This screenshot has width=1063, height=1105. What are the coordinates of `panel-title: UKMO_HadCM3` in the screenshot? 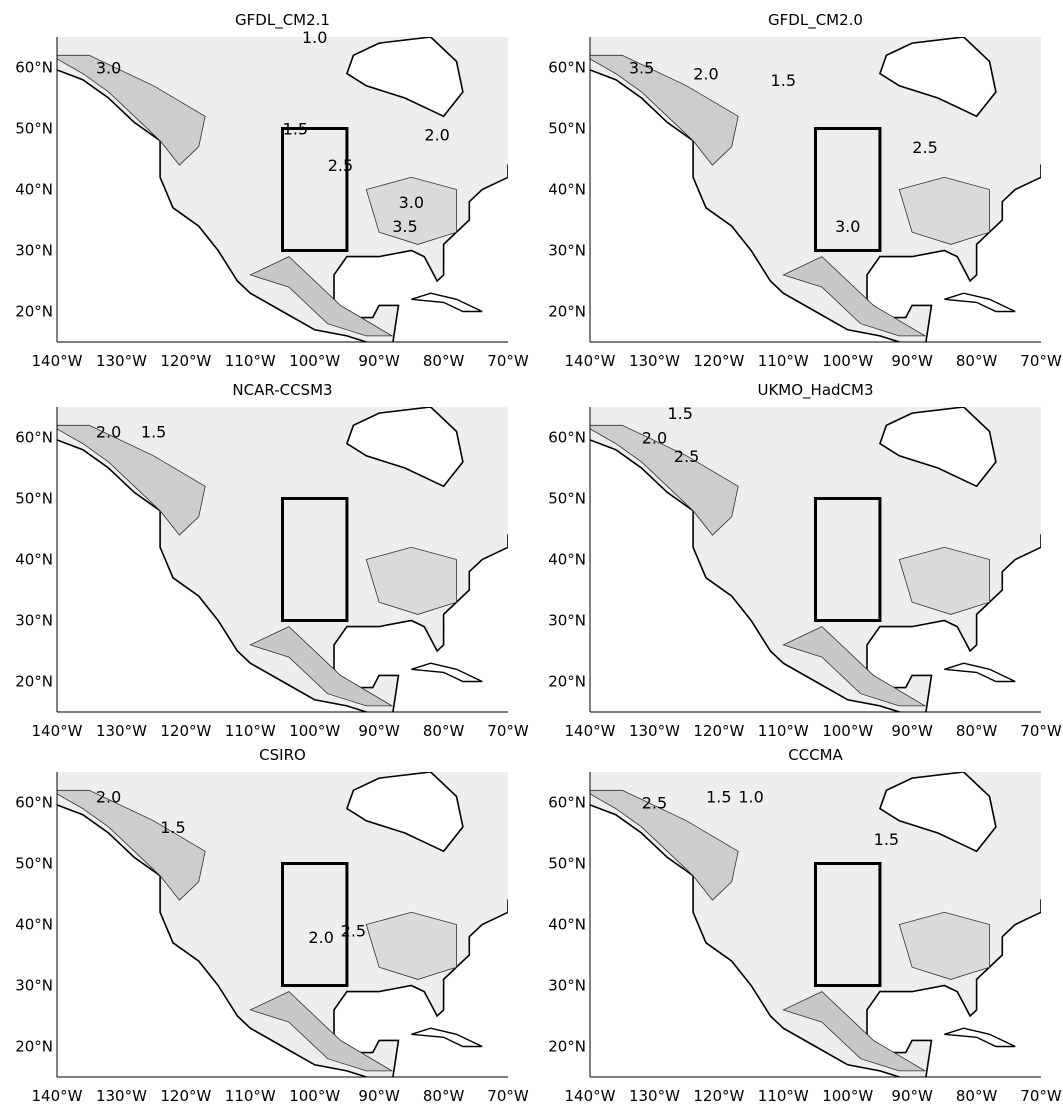 It's located at (815, 390).